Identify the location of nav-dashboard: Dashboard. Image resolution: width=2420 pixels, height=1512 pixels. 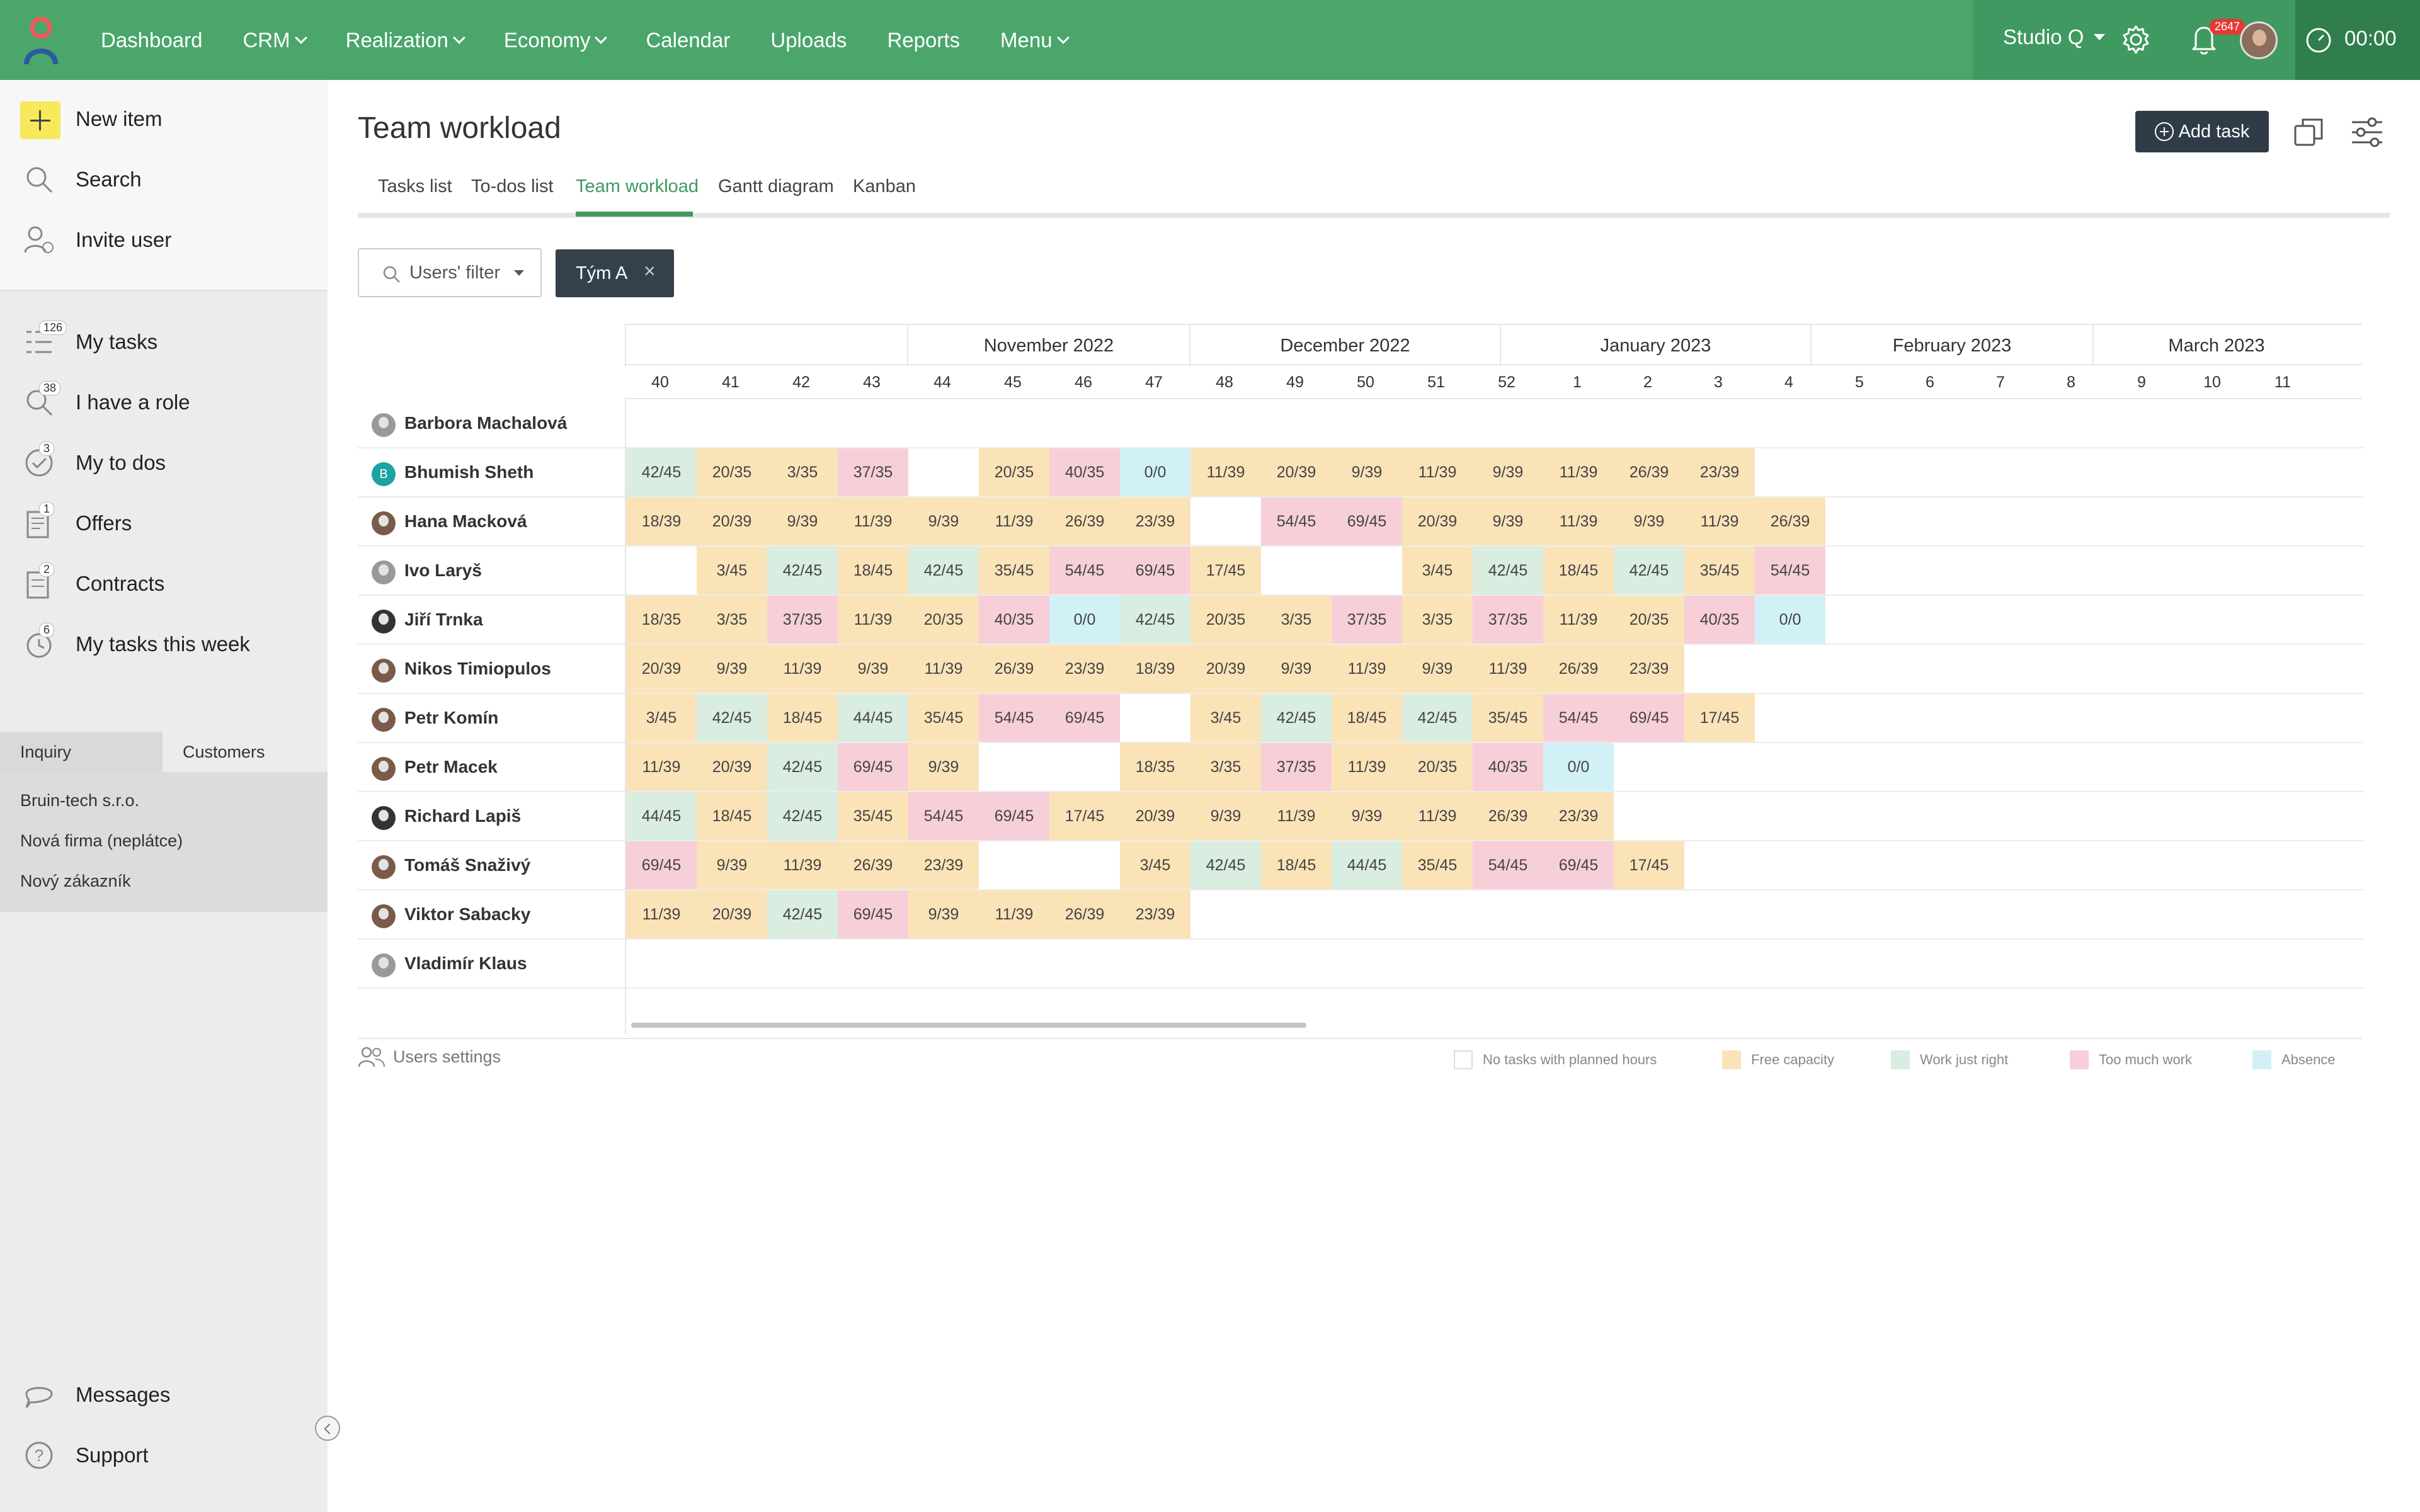
(151, 40).